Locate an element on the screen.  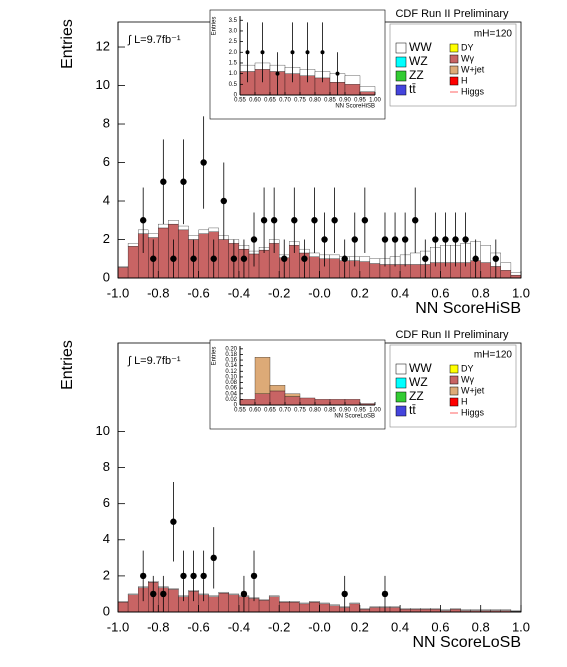
x-axis-title: NN ScoreHiSB is located at coordinates (468, 308).